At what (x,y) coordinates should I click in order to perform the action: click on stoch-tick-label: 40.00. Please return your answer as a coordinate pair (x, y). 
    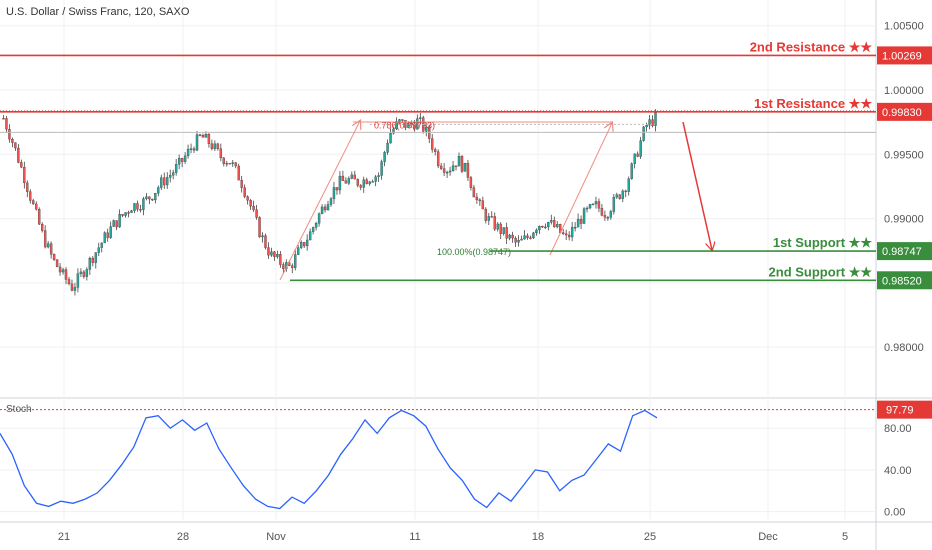
    Looking at the image, I should click on (898, 471).